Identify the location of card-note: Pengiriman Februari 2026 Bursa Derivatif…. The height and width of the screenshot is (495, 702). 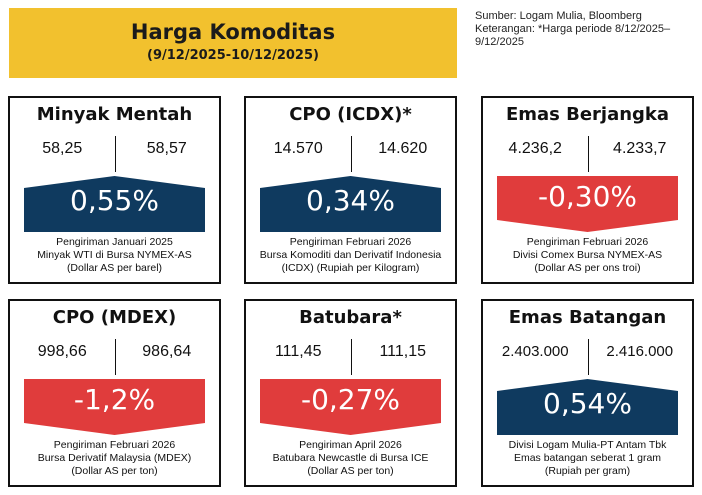
(114, 458).